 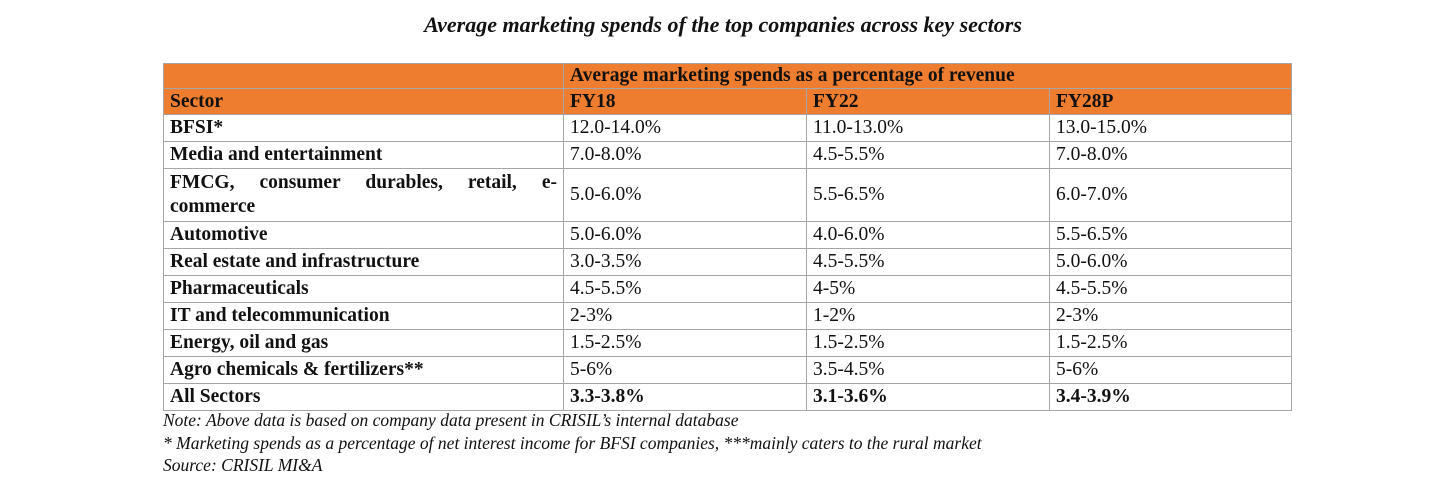 What do you see at coordinates (685, 397) in the screenshot?
I see `fy18-cell: 3.3-3.8%` at bounding box center [685, 397].